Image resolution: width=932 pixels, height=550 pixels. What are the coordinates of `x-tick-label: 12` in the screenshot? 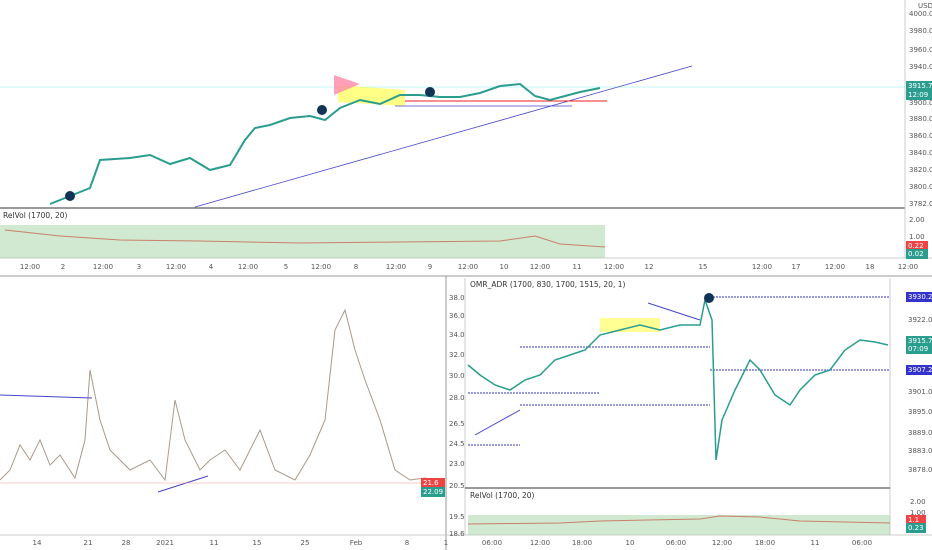 It's located at (649, 267).